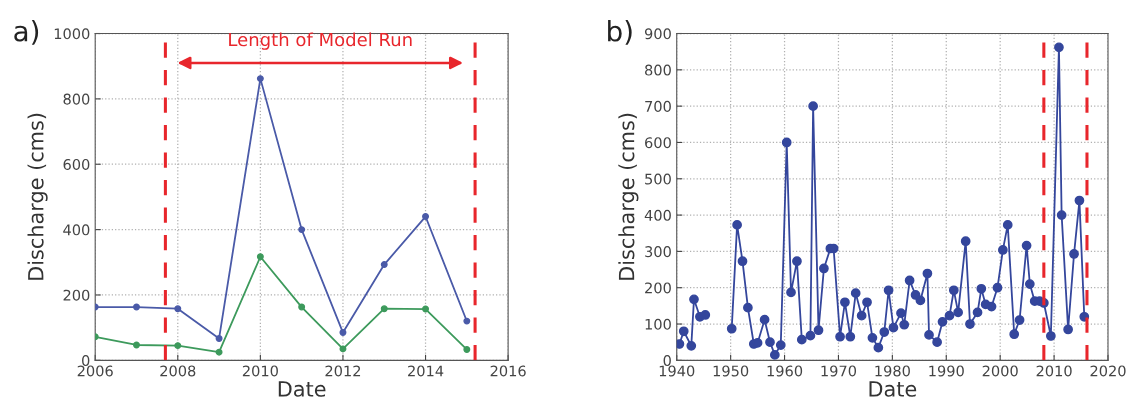 This screenshot has height=419, width=1147. I want to click on y-tick-label: 700, so click(658, 106).